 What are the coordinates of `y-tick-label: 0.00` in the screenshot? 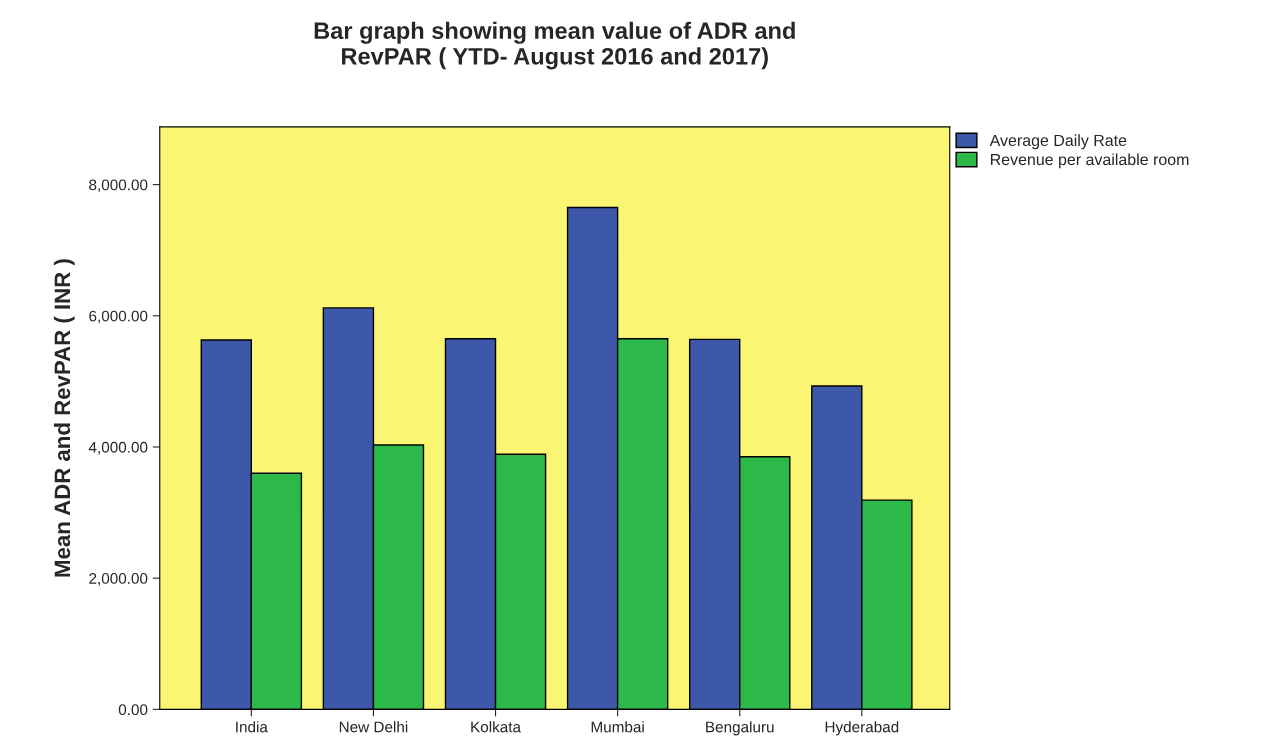 It's located at (133, 710).